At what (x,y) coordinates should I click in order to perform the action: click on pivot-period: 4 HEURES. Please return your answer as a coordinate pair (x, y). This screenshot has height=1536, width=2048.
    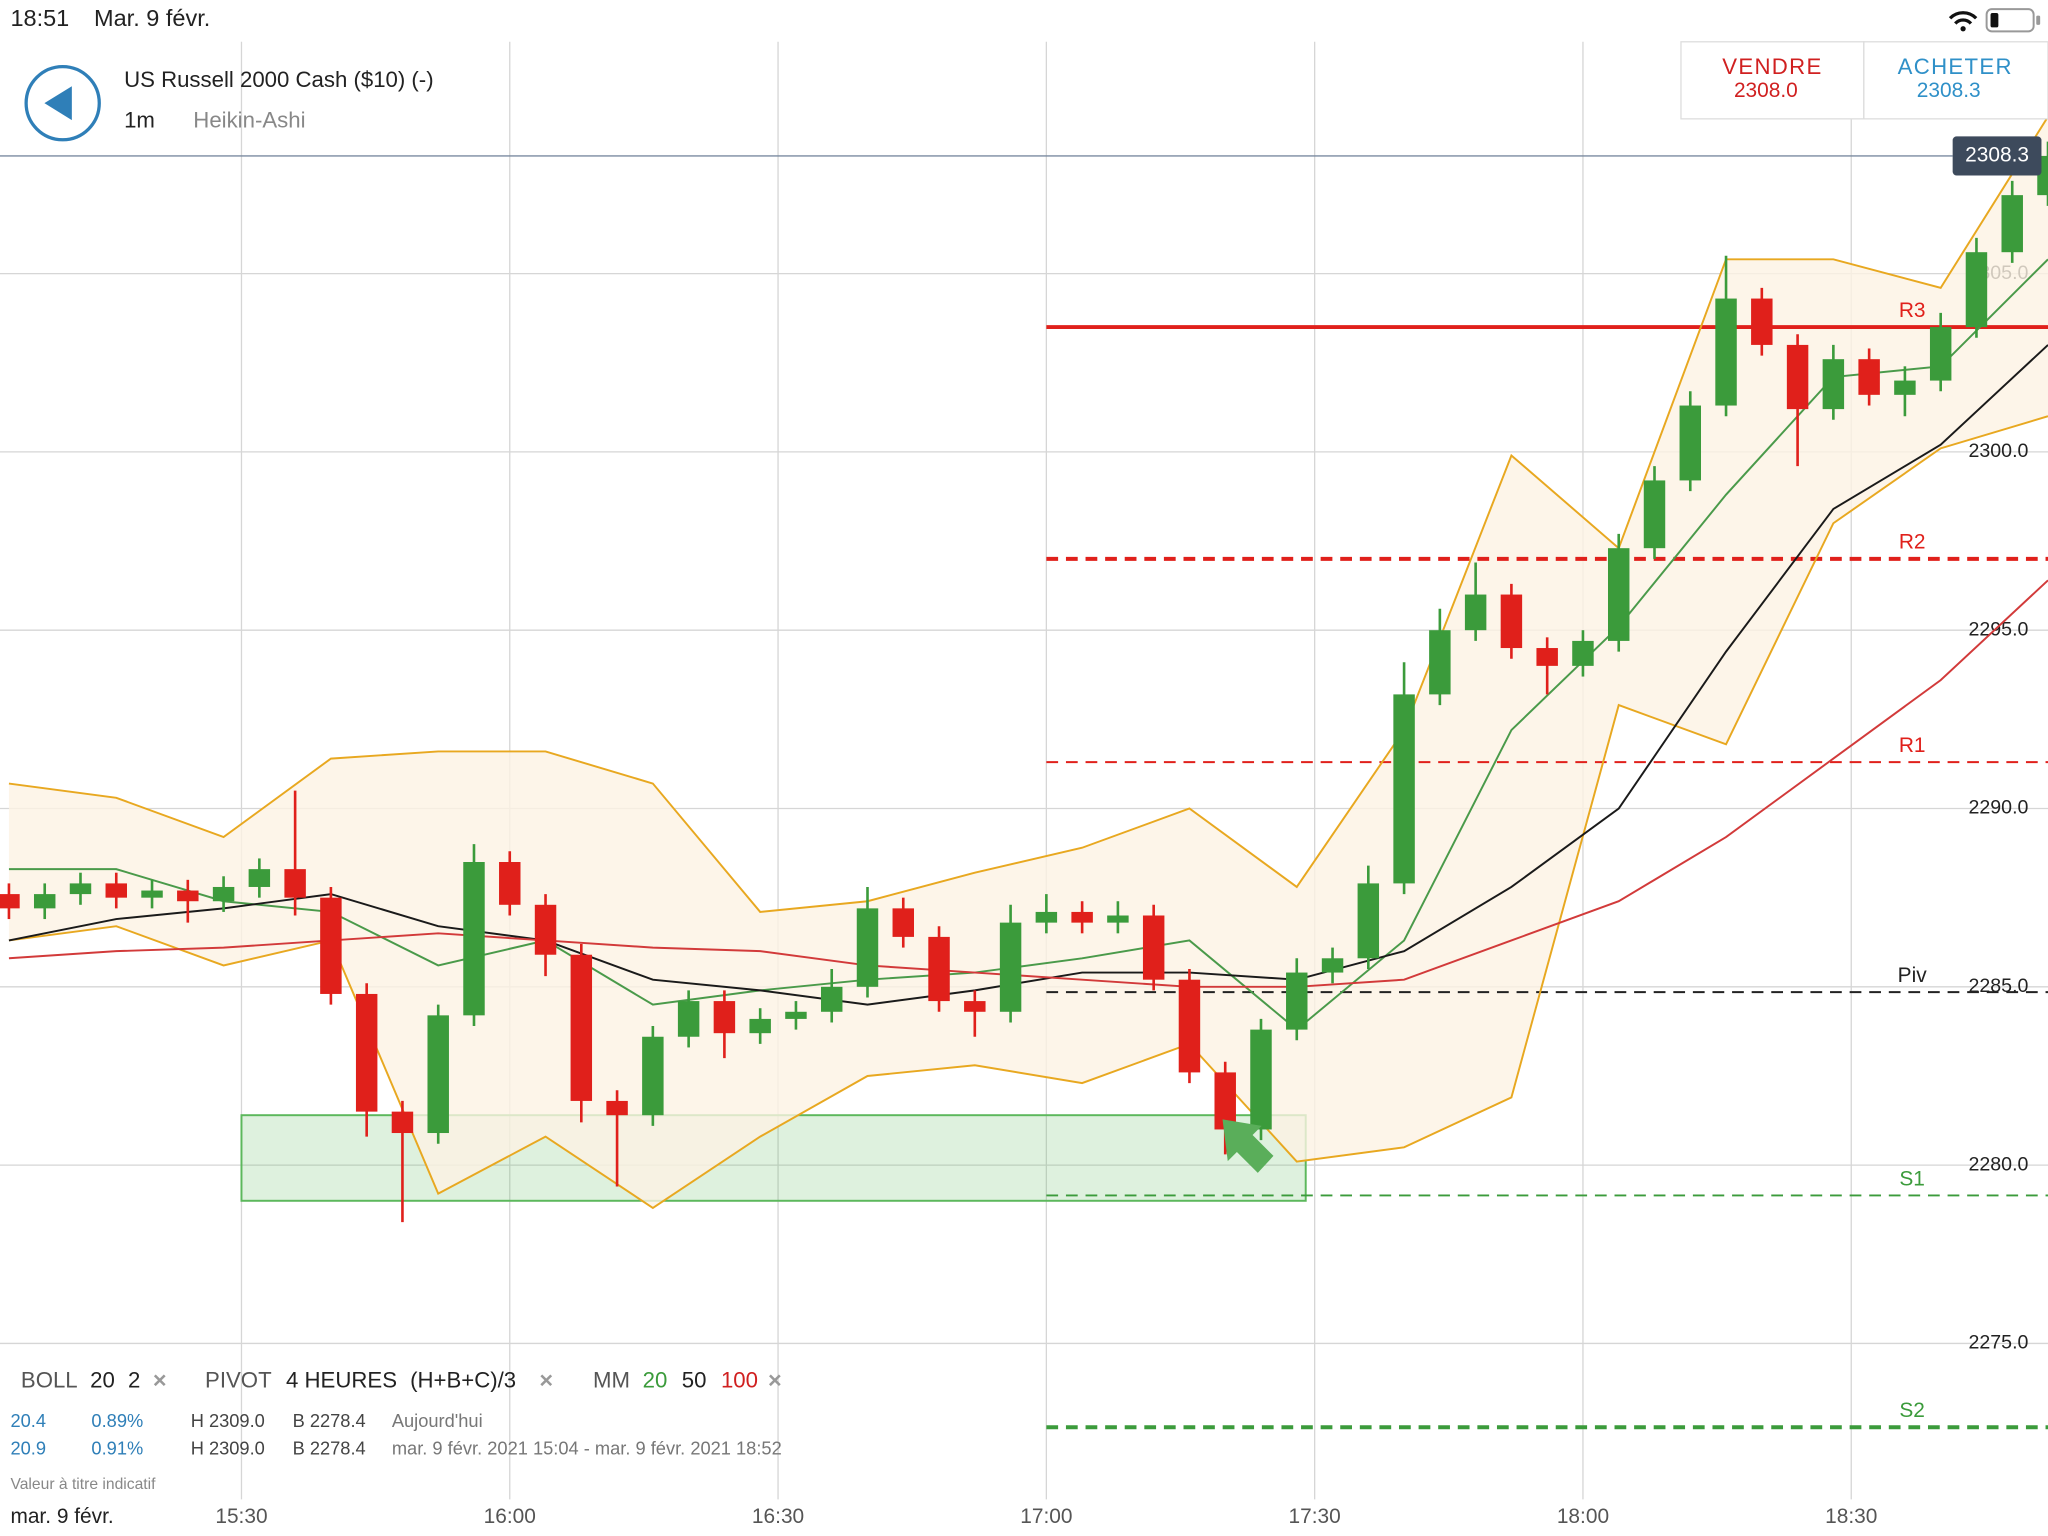
    Looking at the image, I should click on (341, 1380).